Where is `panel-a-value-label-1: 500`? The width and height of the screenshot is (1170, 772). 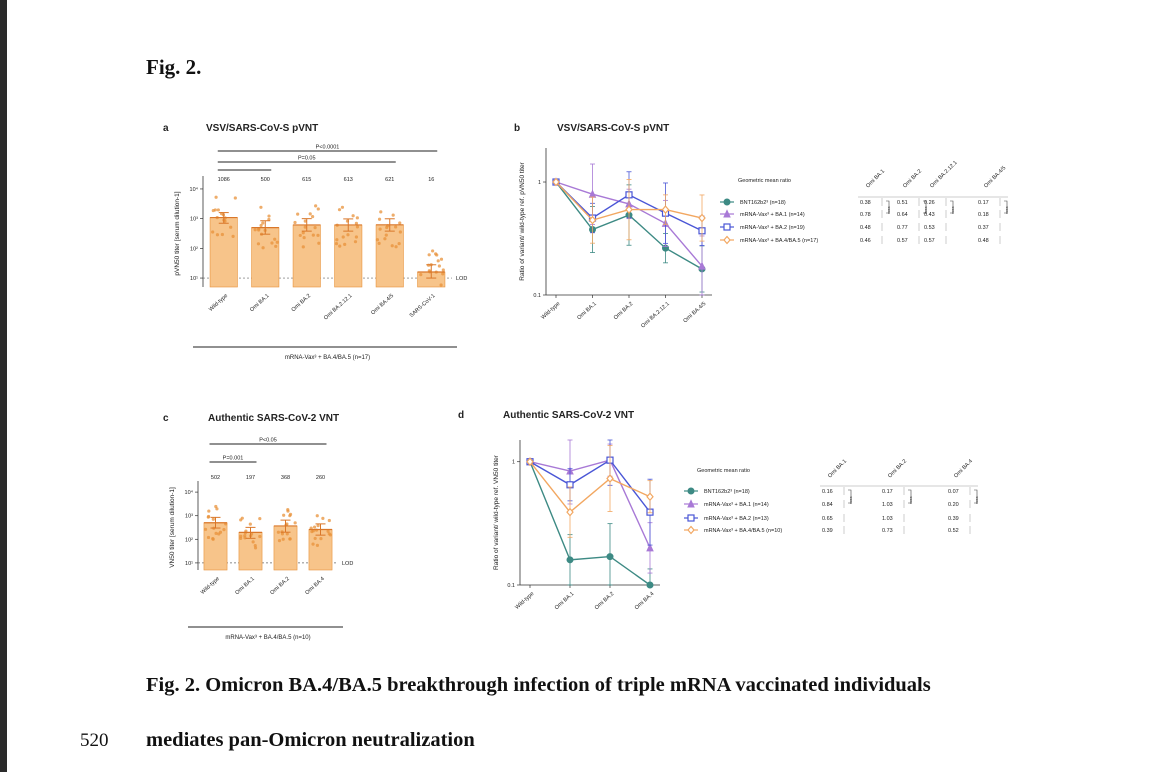 panel-a-value-label-1: 500 is located at coordinates (265, 180).